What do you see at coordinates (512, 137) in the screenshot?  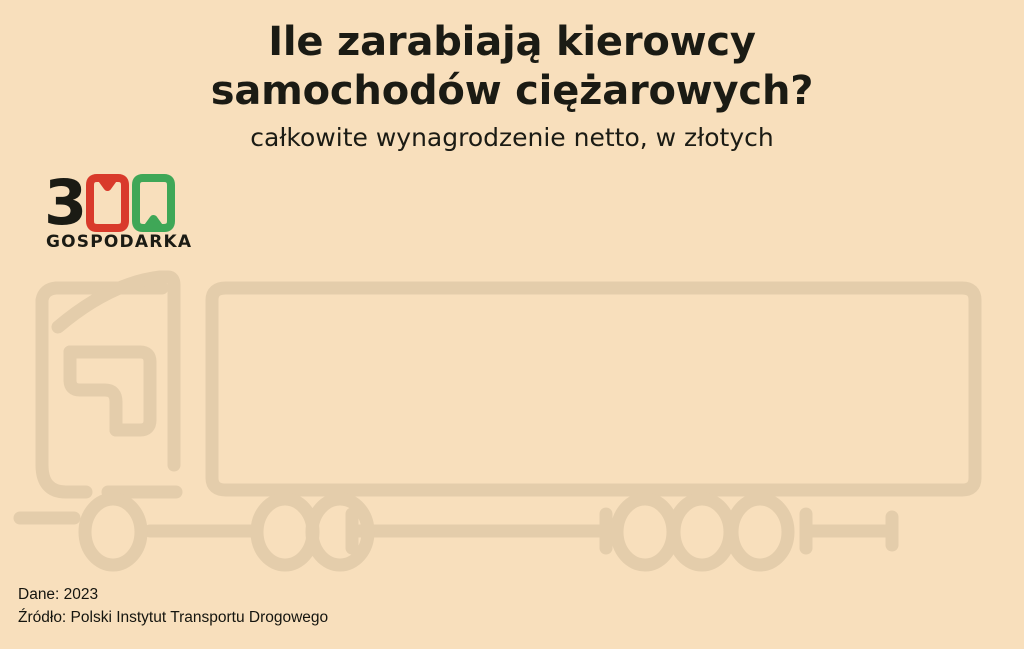 I see `page-subtitle: całkowite wynagrodzenie netto, w złotych` at bounding box center [512, 137].